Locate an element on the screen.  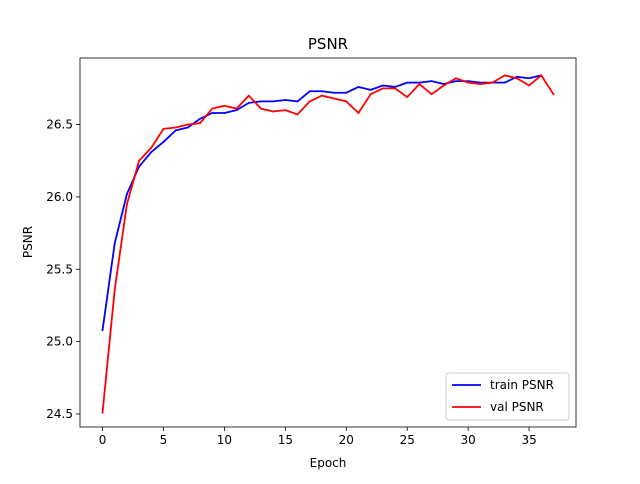
y-tick-label: 25.5 is located at coordinates (59, 269).